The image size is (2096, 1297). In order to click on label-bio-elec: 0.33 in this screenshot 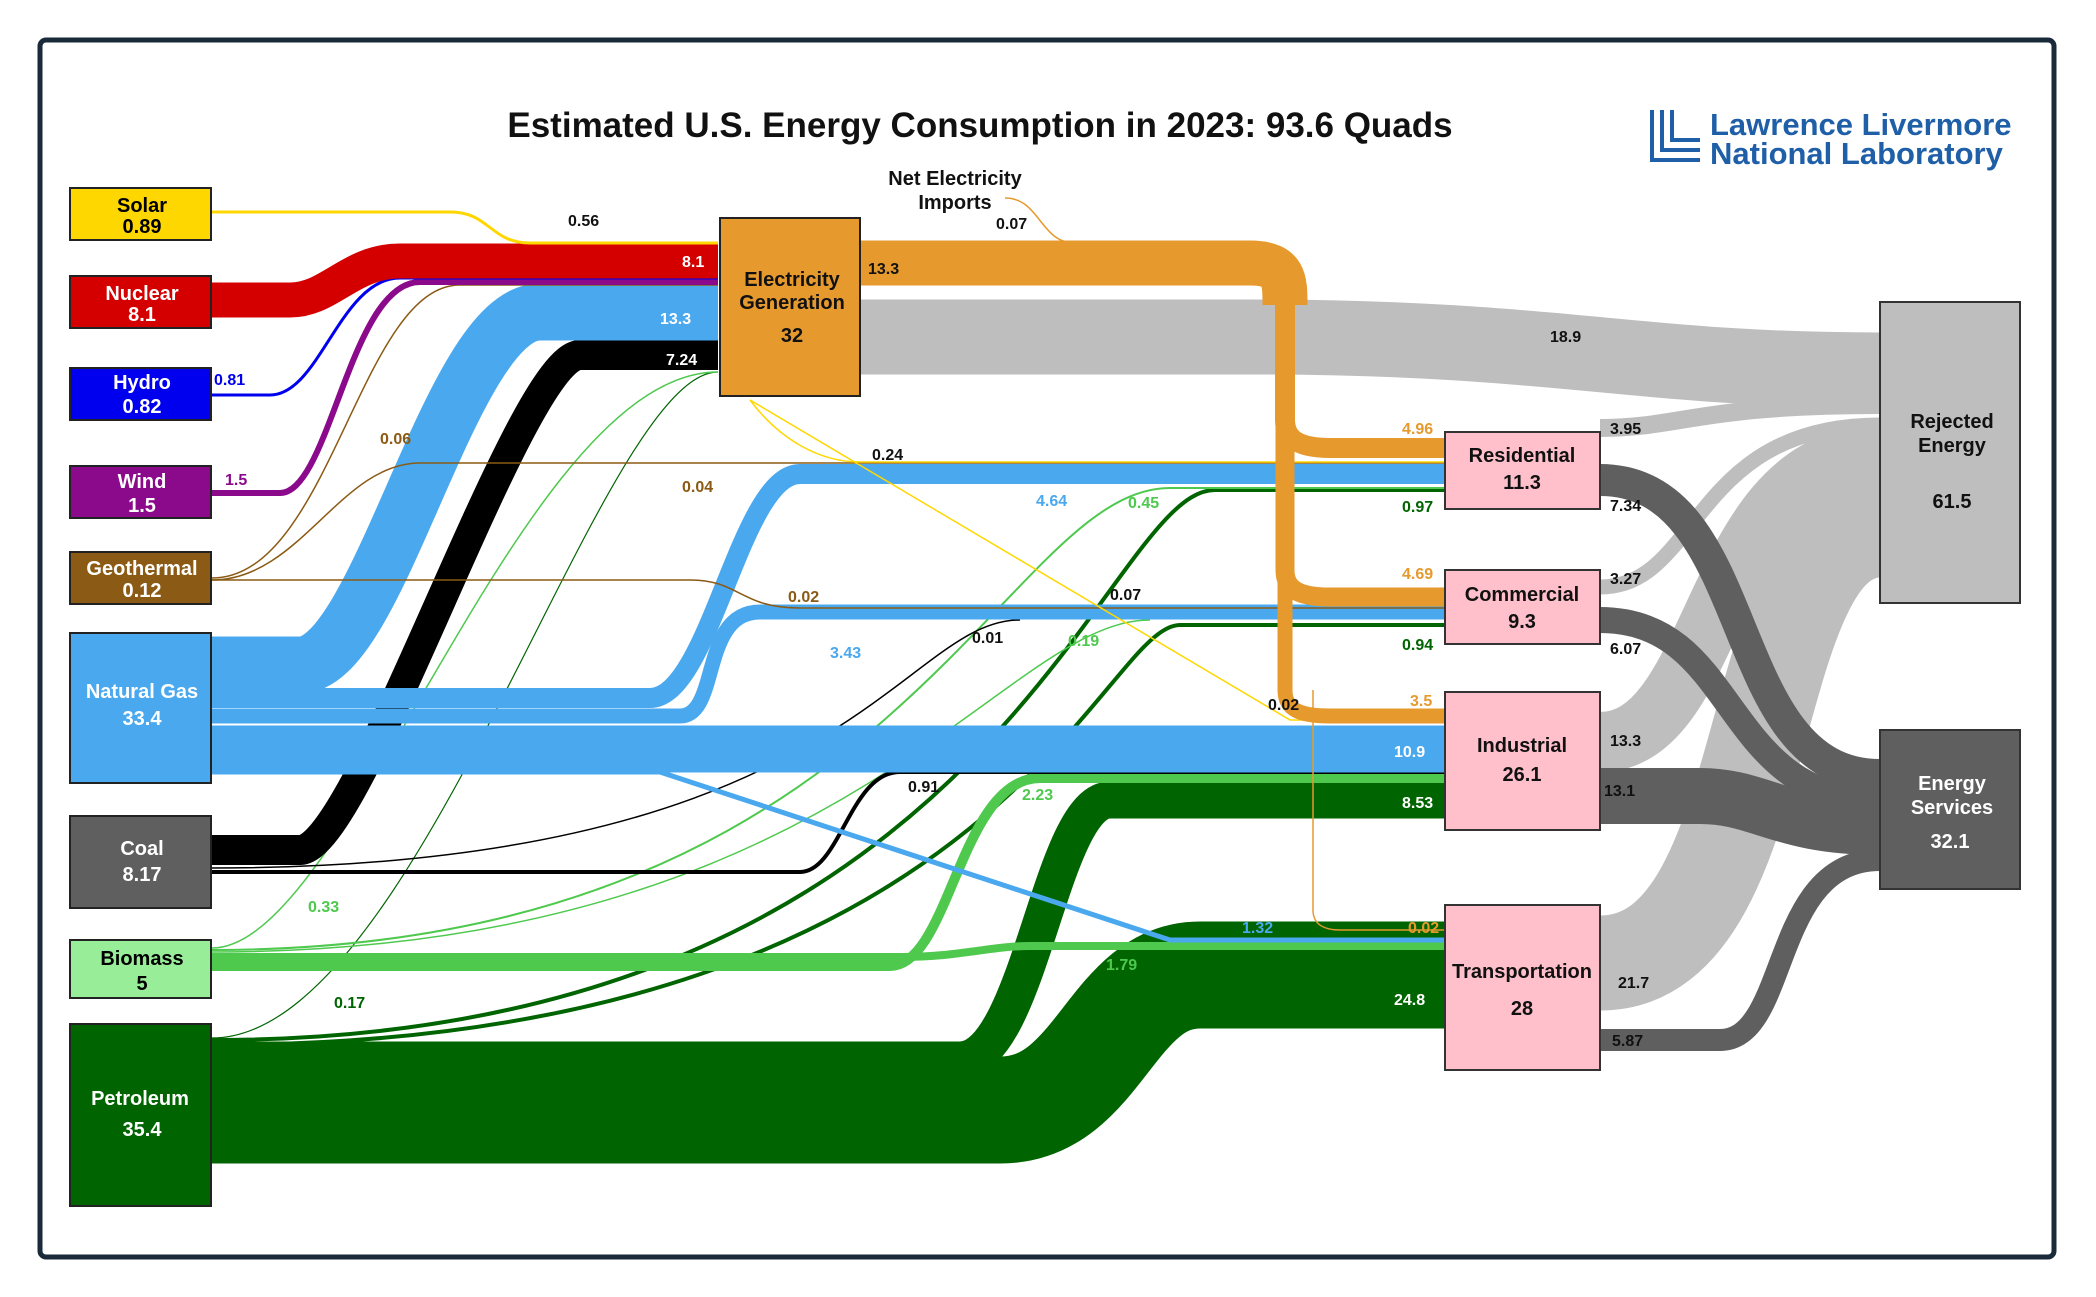, I will do `click(323, 907)`.